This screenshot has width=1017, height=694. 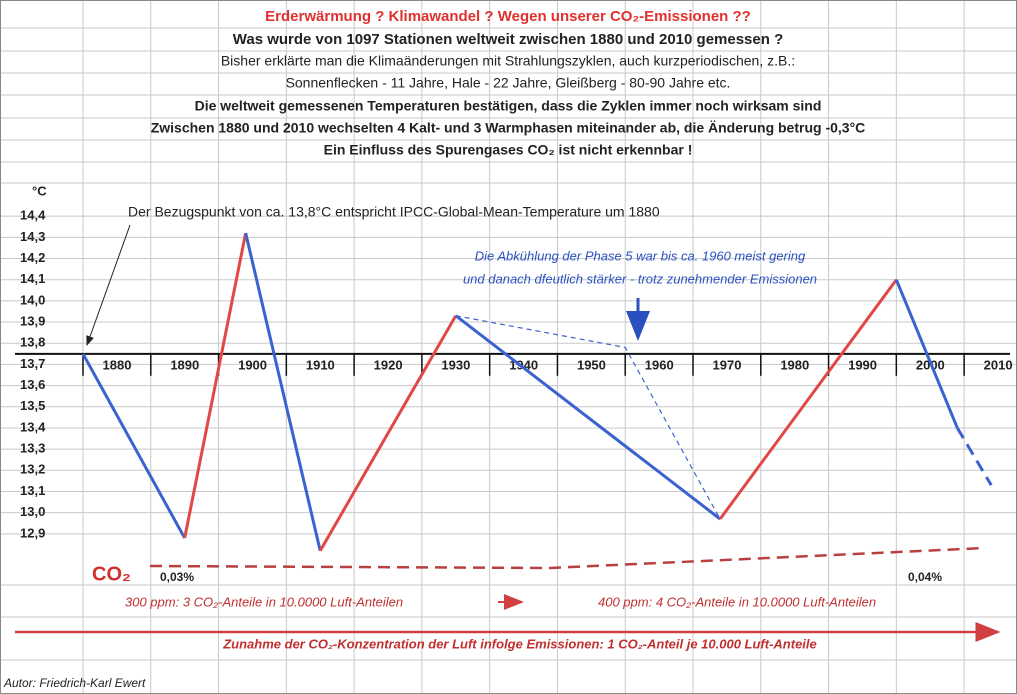 I want to click on y-tick-label: 13,9, so click(x=32, y=320).